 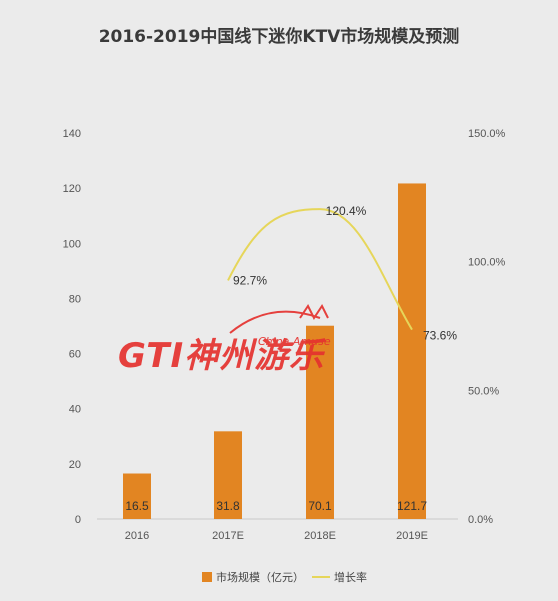 What do you see at coordinates (228, 506) in the screenshot?
I see `bar-value-label: 31.8` at bounding box center [228, 506].